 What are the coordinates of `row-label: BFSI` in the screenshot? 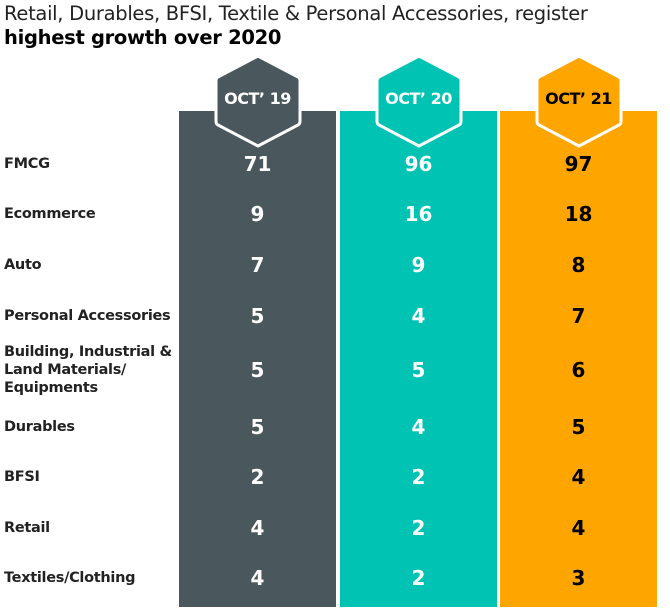 It's located at (22, 477).